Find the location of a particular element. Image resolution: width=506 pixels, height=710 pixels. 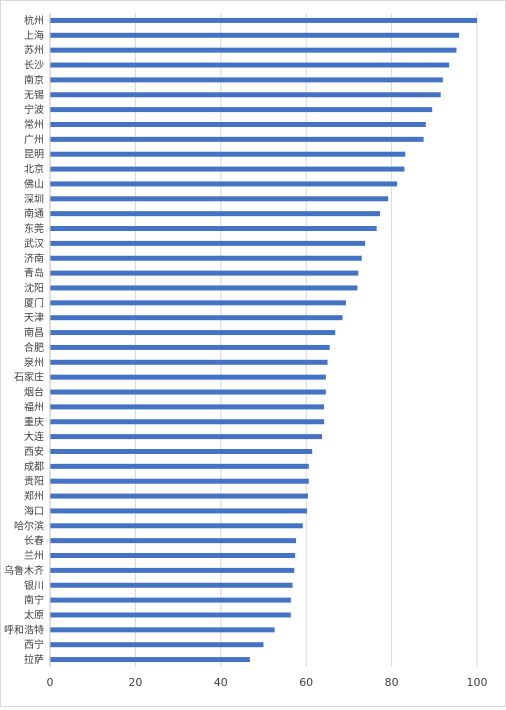

category-label: 宁波 is located at coordinates (34, 109).